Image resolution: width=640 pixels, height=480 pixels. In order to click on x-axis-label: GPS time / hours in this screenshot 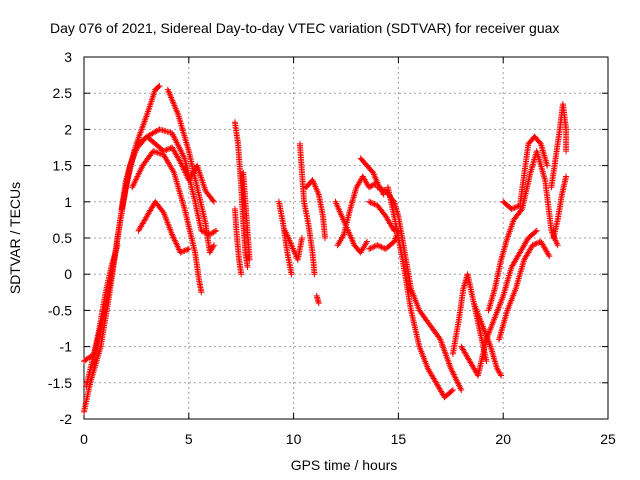, I will do `click(344, 465)`.